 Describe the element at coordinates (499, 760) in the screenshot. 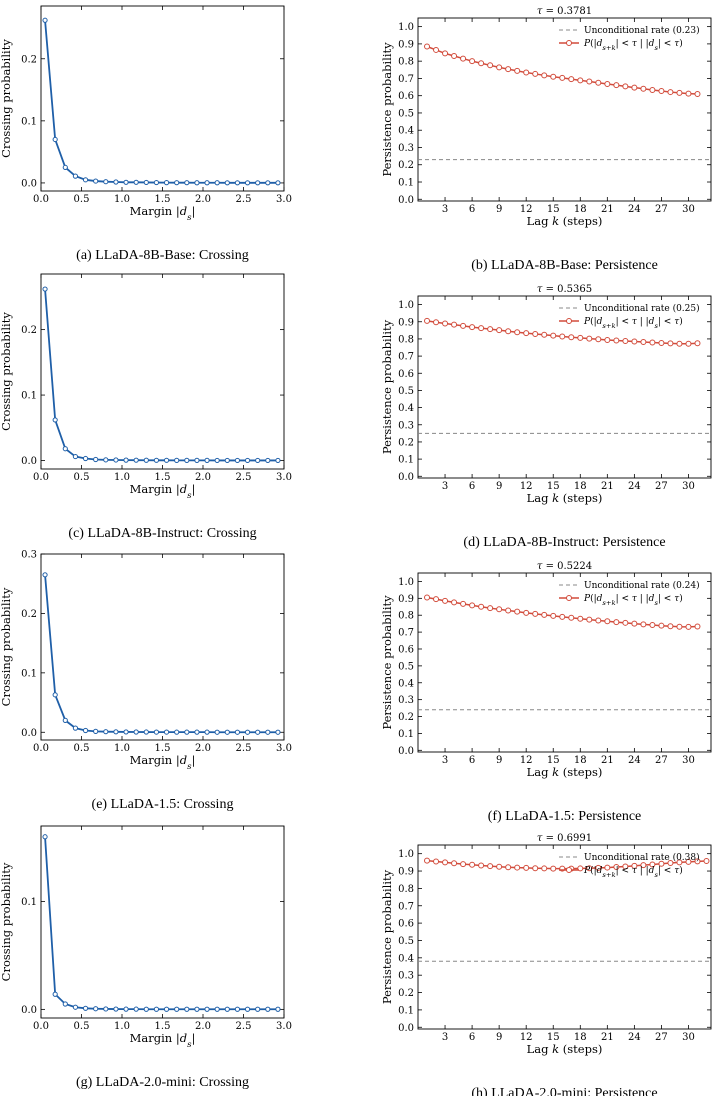

I see `x-tick-label: 9` at that location.